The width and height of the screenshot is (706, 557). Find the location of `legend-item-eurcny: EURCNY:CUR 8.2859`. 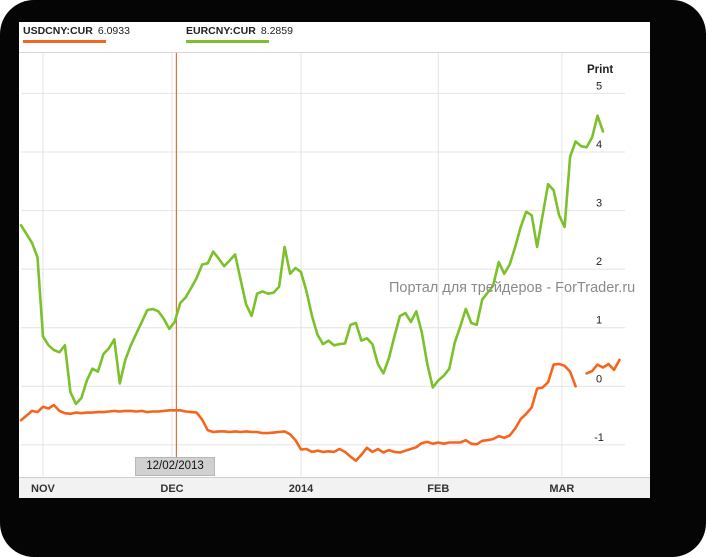

legend-item-eurcny: EURCNY:CUR 8.2859 is located at coordinates (239, 31).